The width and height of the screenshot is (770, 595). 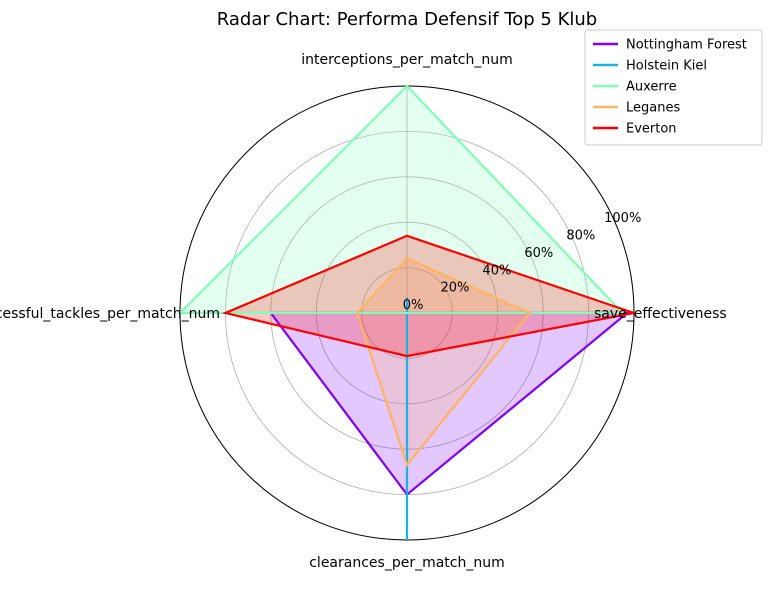 I want to click on radial-tick-label: 0%, so click(x=413, y=305).